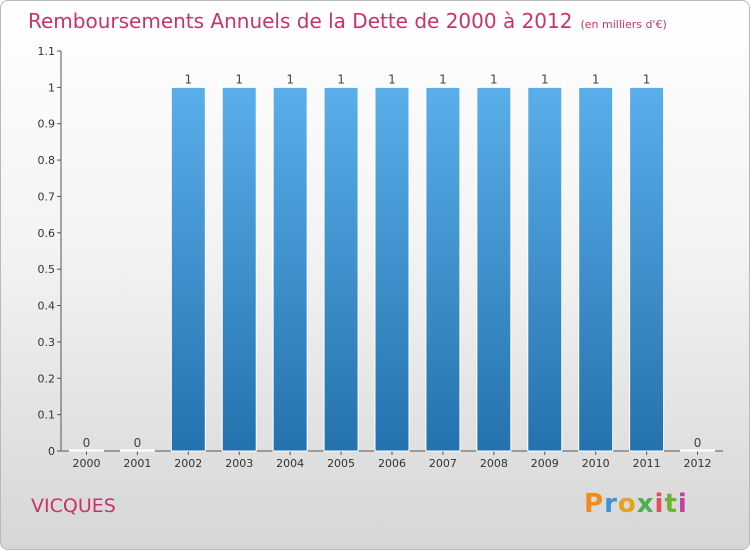 The width and height of the screenshot is (750, 550). Describe the element at coordinates (188, 269) in the screenshot. I see `bar-2002` at that location.